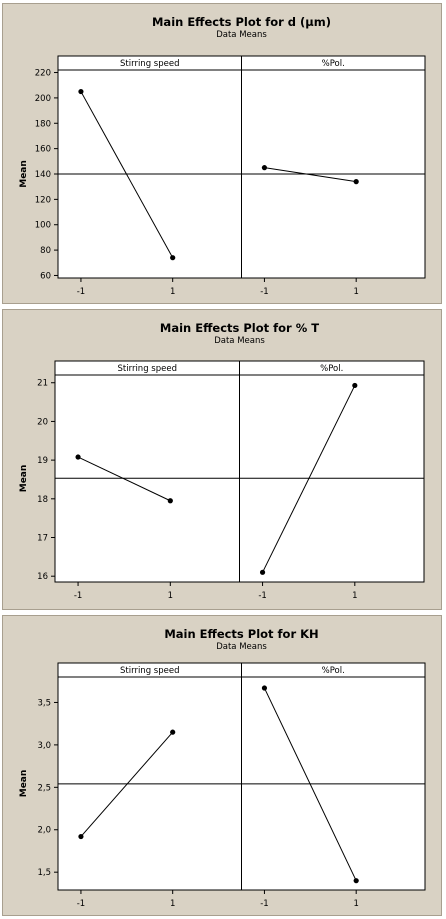  I want to click on y-tick-label: 120, so click(43, 200).